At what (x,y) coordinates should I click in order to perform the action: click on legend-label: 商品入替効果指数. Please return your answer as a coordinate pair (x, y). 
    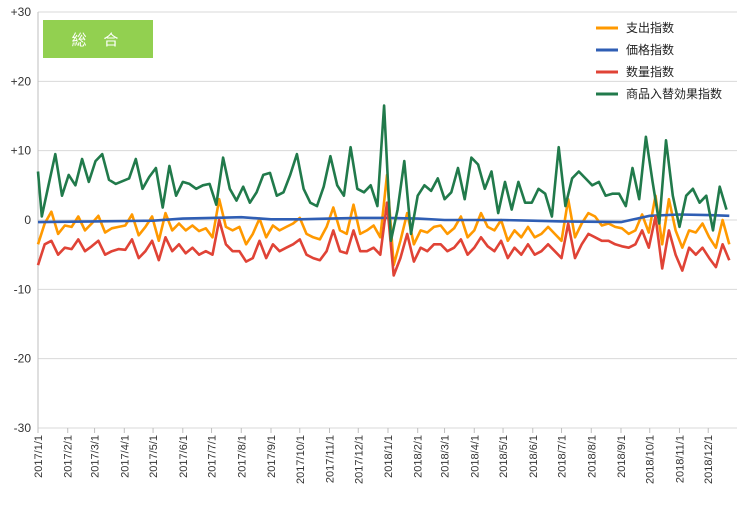
    Looking at the image, I should click on (674, 93).